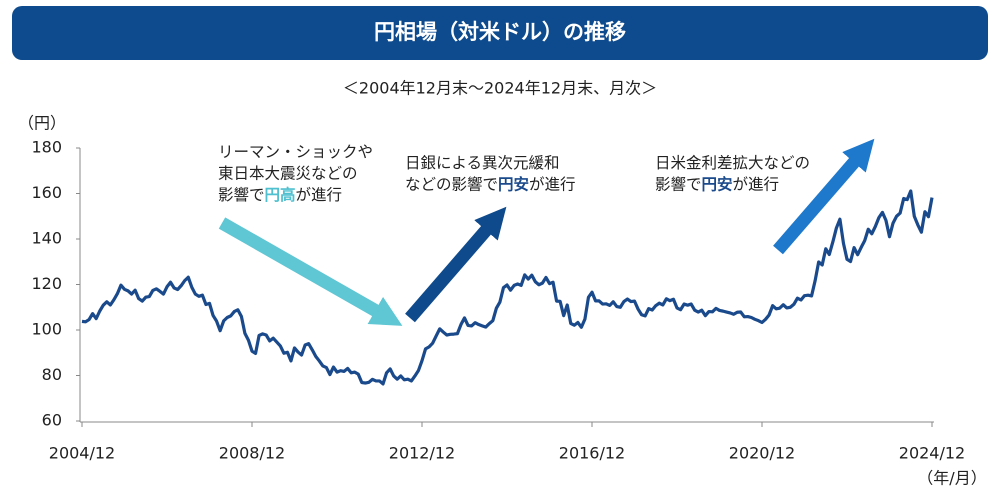 The image size is (1000, 492). I want to click on y-unit: （円）, so click(42, 123).